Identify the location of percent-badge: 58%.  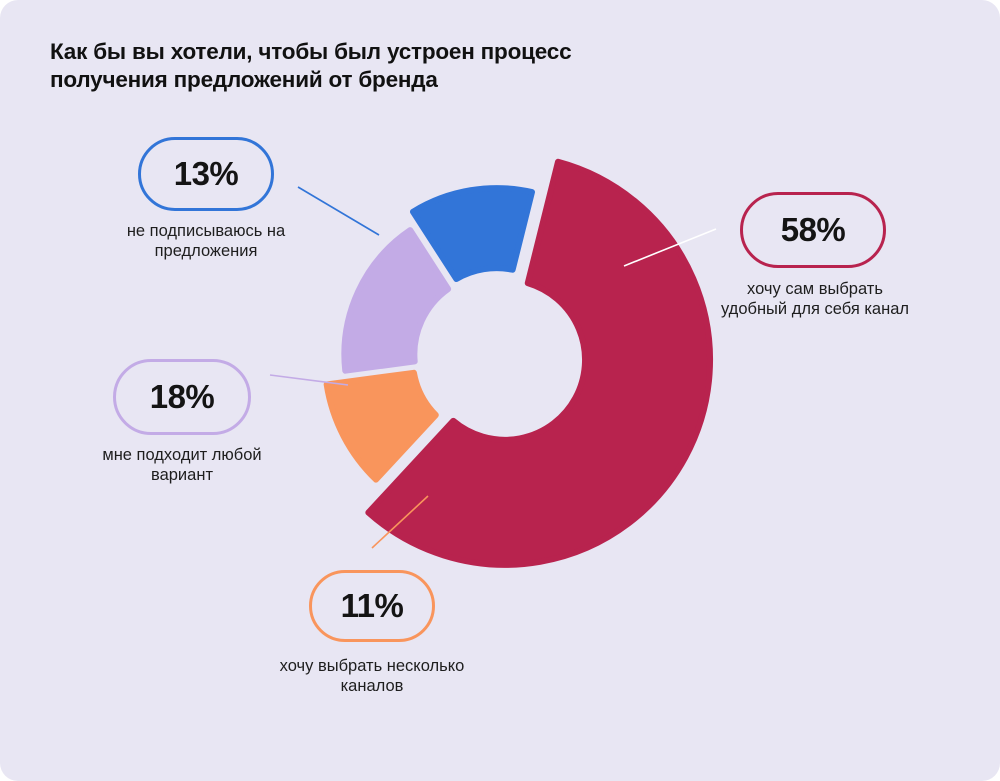
(813, 230).